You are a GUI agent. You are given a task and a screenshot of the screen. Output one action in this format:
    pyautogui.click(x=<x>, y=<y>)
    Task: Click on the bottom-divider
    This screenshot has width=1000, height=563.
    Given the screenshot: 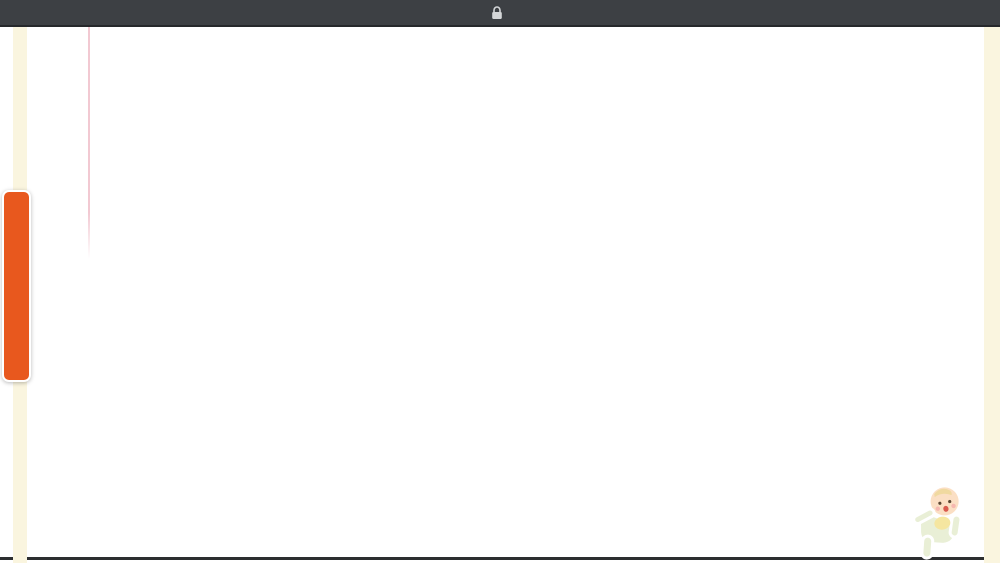 What is the action you would take?
    pyautogui.click(x=500, y=558)
    